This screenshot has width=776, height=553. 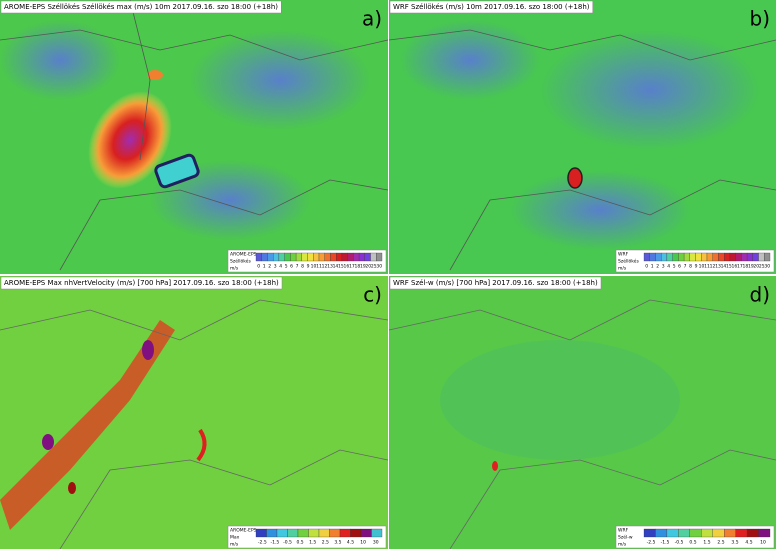 I want to click on legend-tick: 1, so click(x=652, y=267).